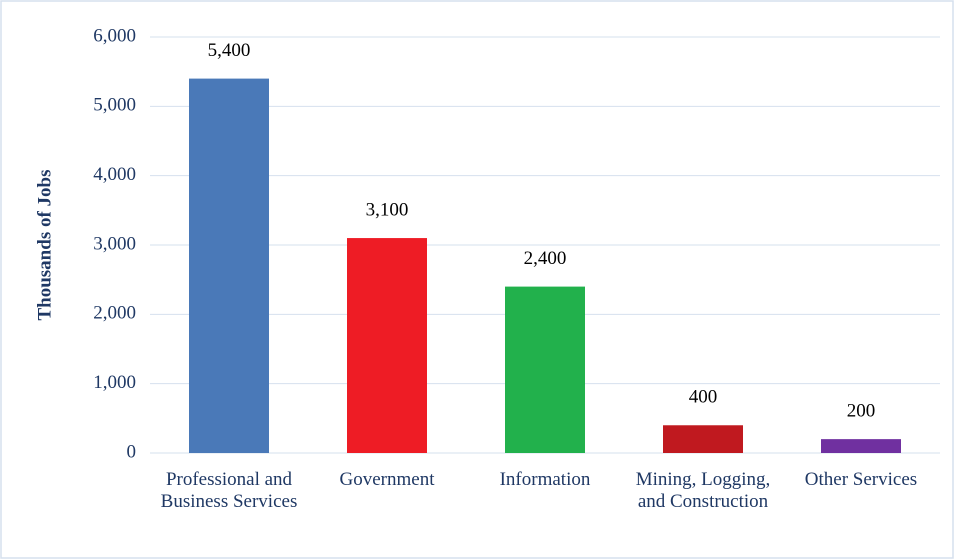 The width and height of the screenshot is (954, 559). Describe the element at coordinates (861, 479) in the screenshot. I see `x-tick-label: Other Services` at that location.